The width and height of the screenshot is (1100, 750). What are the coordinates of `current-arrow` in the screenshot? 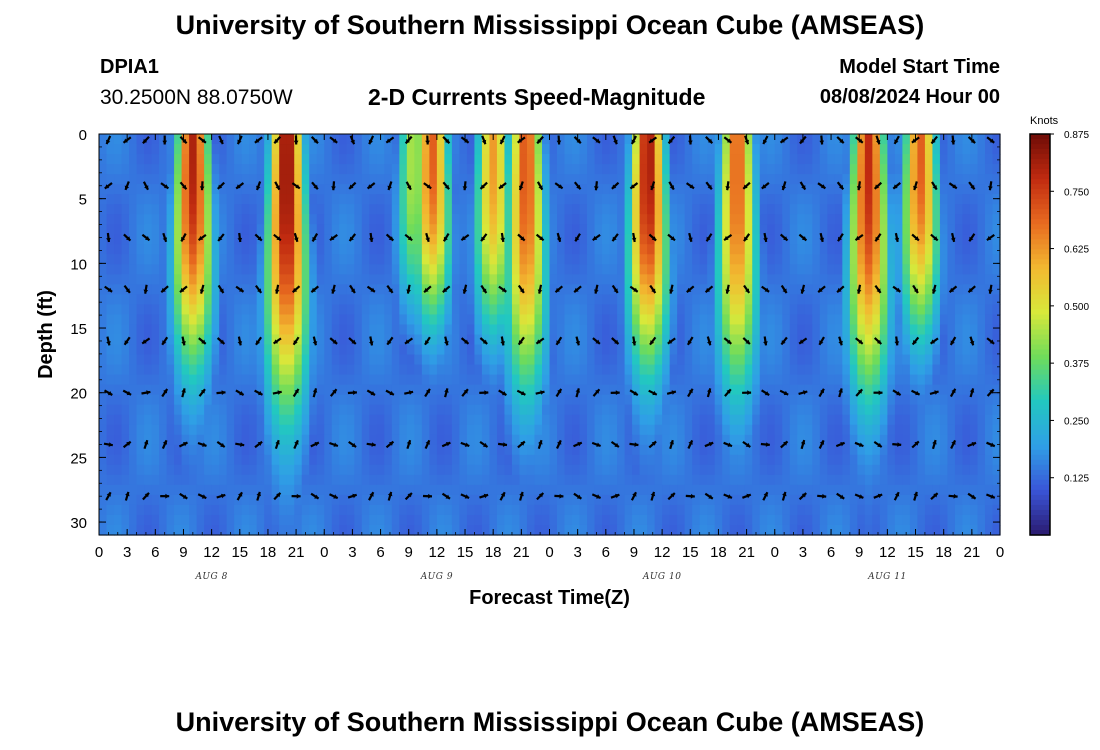 It's located at (164, 289).